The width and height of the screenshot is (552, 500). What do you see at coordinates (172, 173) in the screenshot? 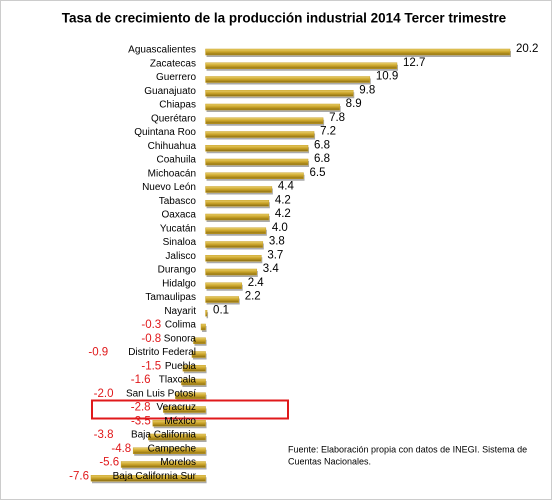
I see `y-tick-label: Michoacán` at bounding box center [172, 173].